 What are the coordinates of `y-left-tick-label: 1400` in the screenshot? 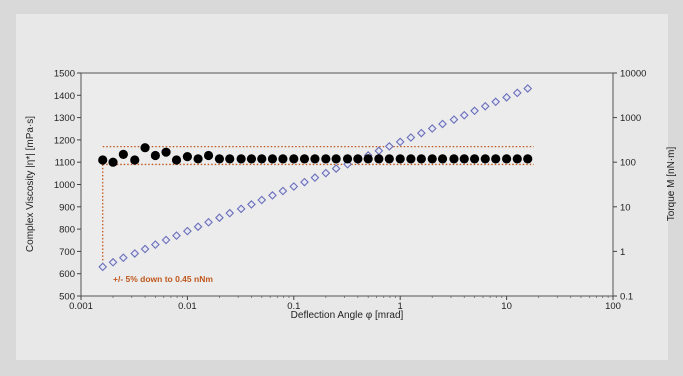 It's located at (64, 96).